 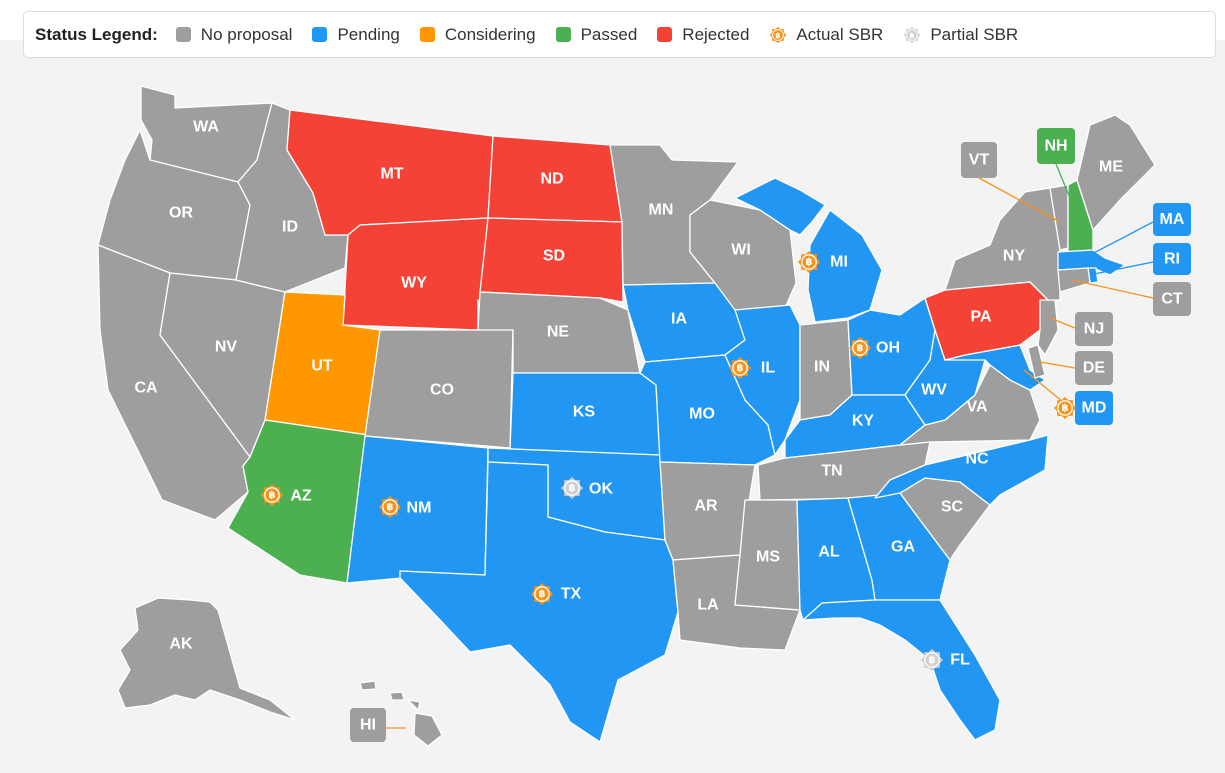 What do you see at coordinates (960, 660) in the screenshot?
I see `state-label-fl: FL` at bounding box center [960, 660].